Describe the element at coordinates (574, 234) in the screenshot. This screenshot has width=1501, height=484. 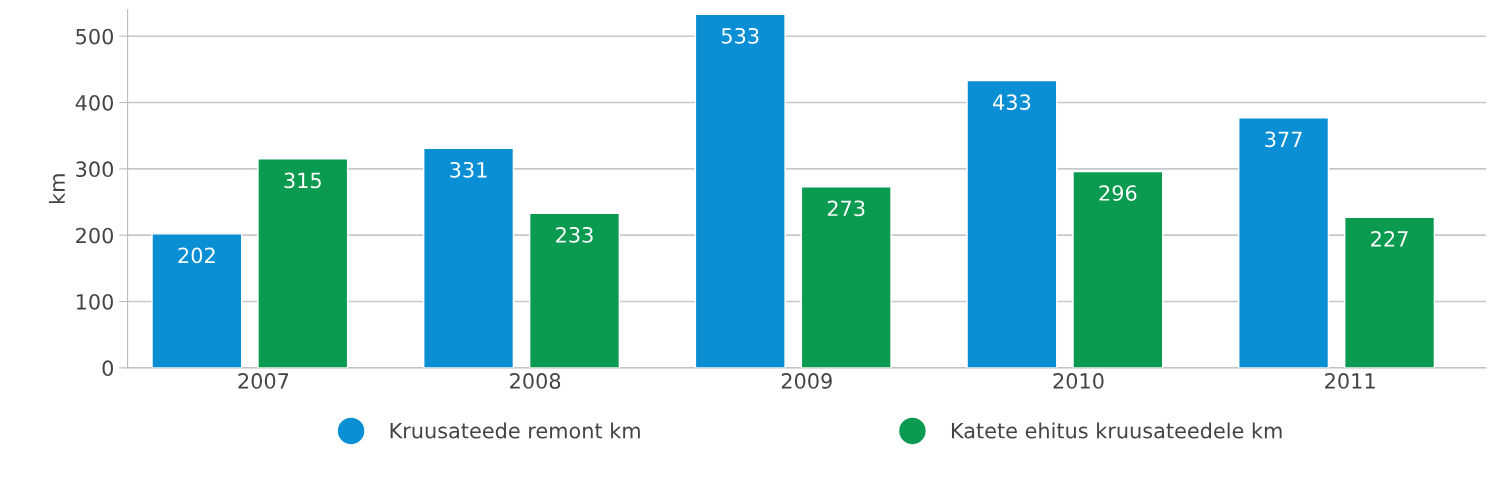
I see `data-label: 233` at that location.